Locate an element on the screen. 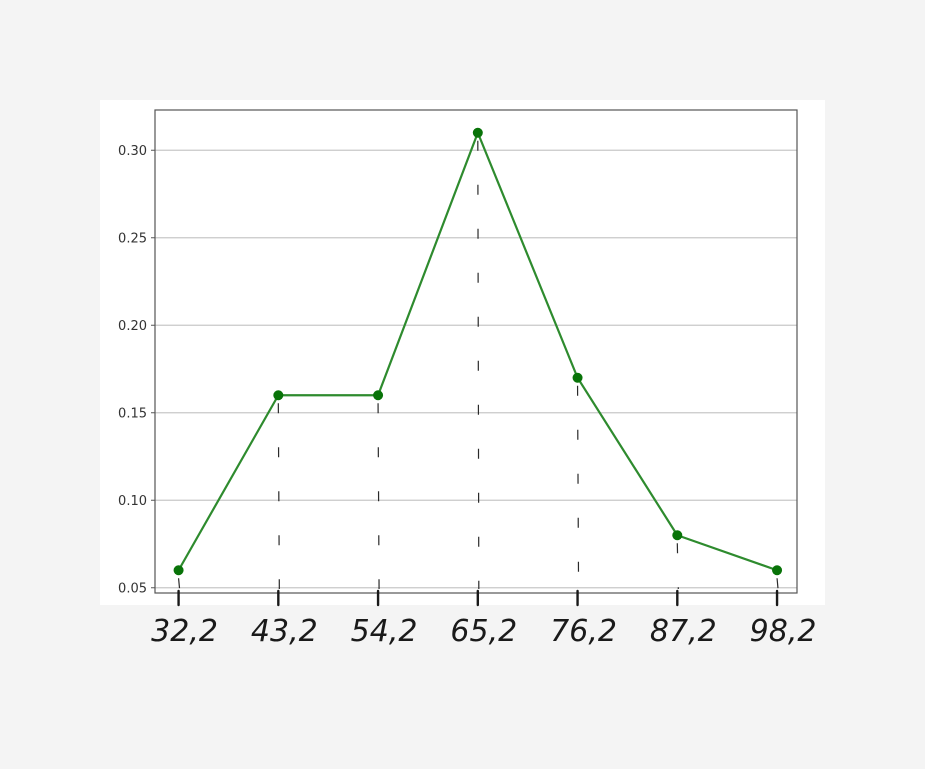 This screenshot has width=925, height=769. x-tick-label: 65,2 is located at coordinates (483, 631).